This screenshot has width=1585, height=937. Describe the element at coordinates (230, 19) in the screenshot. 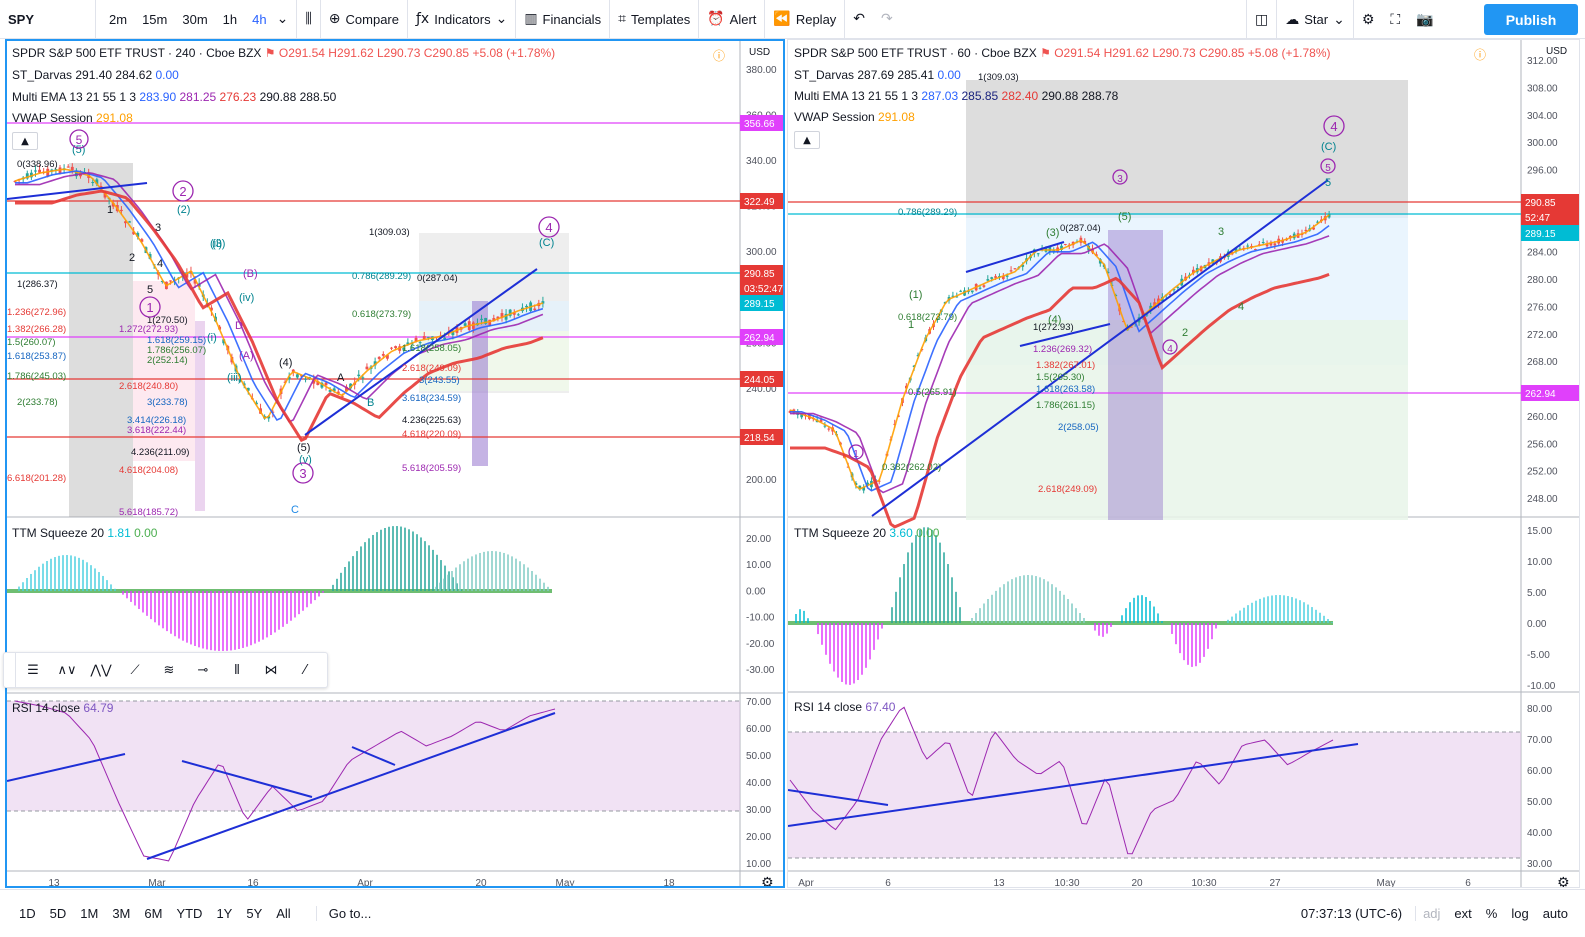

I see `interval-1h: 1h` at that location.